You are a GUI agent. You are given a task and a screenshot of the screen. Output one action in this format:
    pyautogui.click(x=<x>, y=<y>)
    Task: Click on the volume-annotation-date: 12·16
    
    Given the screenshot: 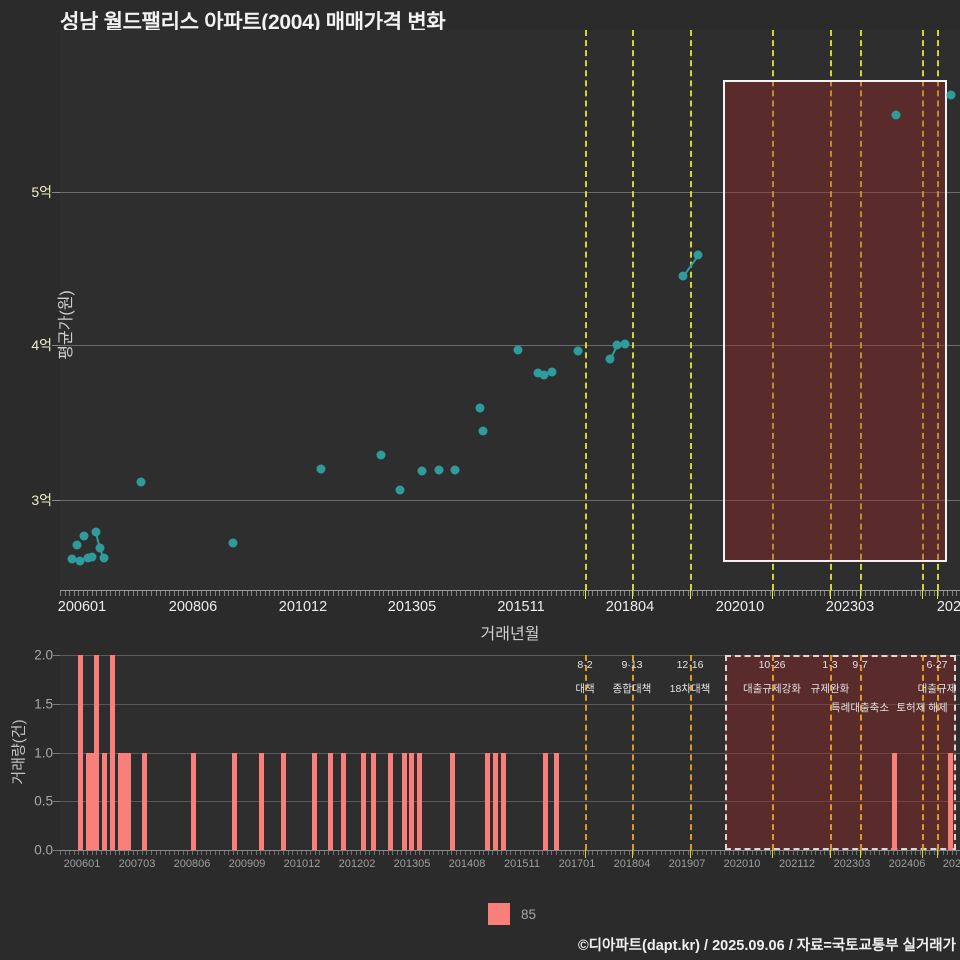 What is the action you would take?
    pyautogui.click(x=690, y=665)
    